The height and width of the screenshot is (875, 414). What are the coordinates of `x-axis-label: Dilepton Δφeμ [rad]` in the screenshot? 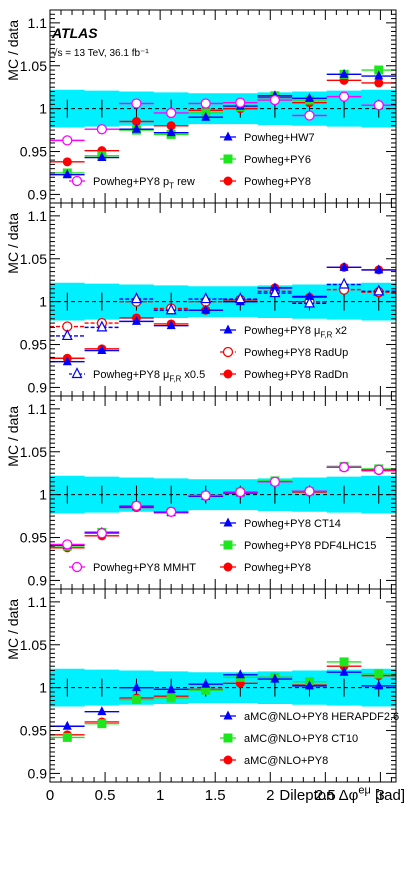 It's located at (342, 794).